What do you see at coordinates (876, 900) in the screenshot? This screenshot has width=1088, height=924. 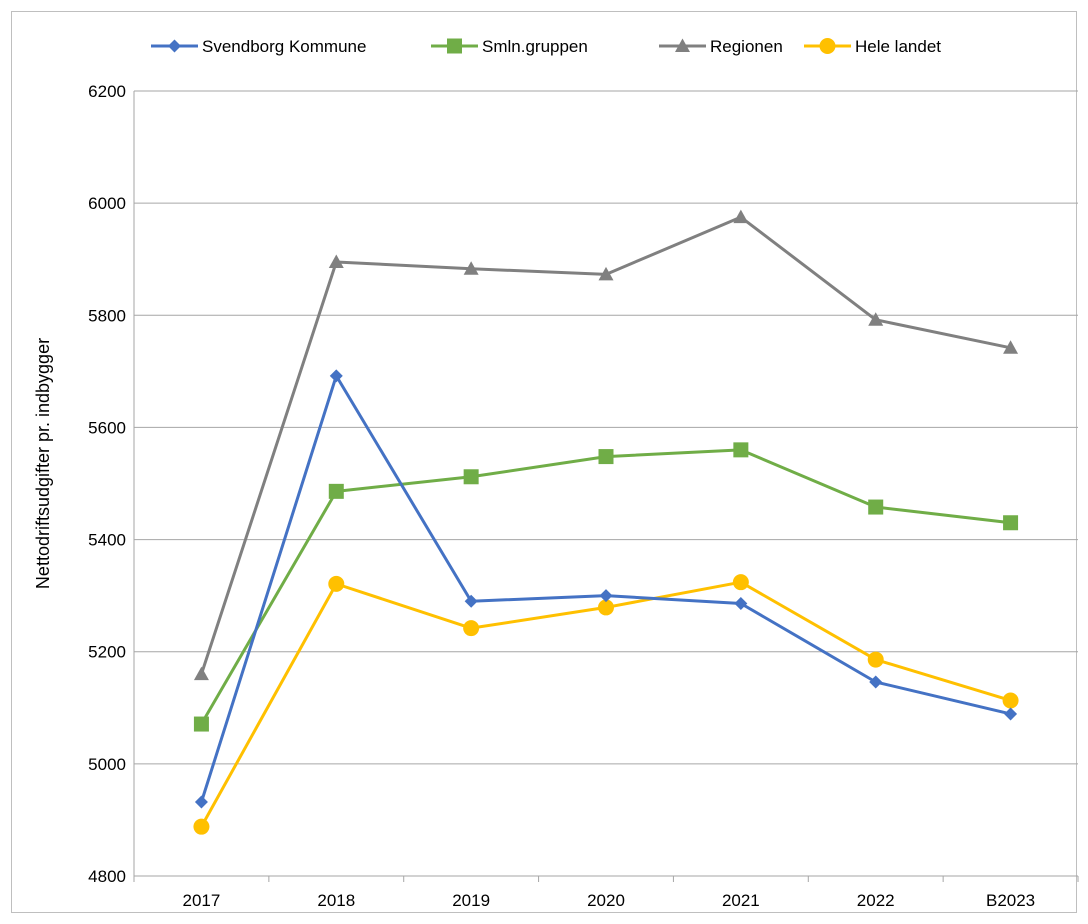 I see `x-tick-label: 2022` at bounding box center [876, 900].